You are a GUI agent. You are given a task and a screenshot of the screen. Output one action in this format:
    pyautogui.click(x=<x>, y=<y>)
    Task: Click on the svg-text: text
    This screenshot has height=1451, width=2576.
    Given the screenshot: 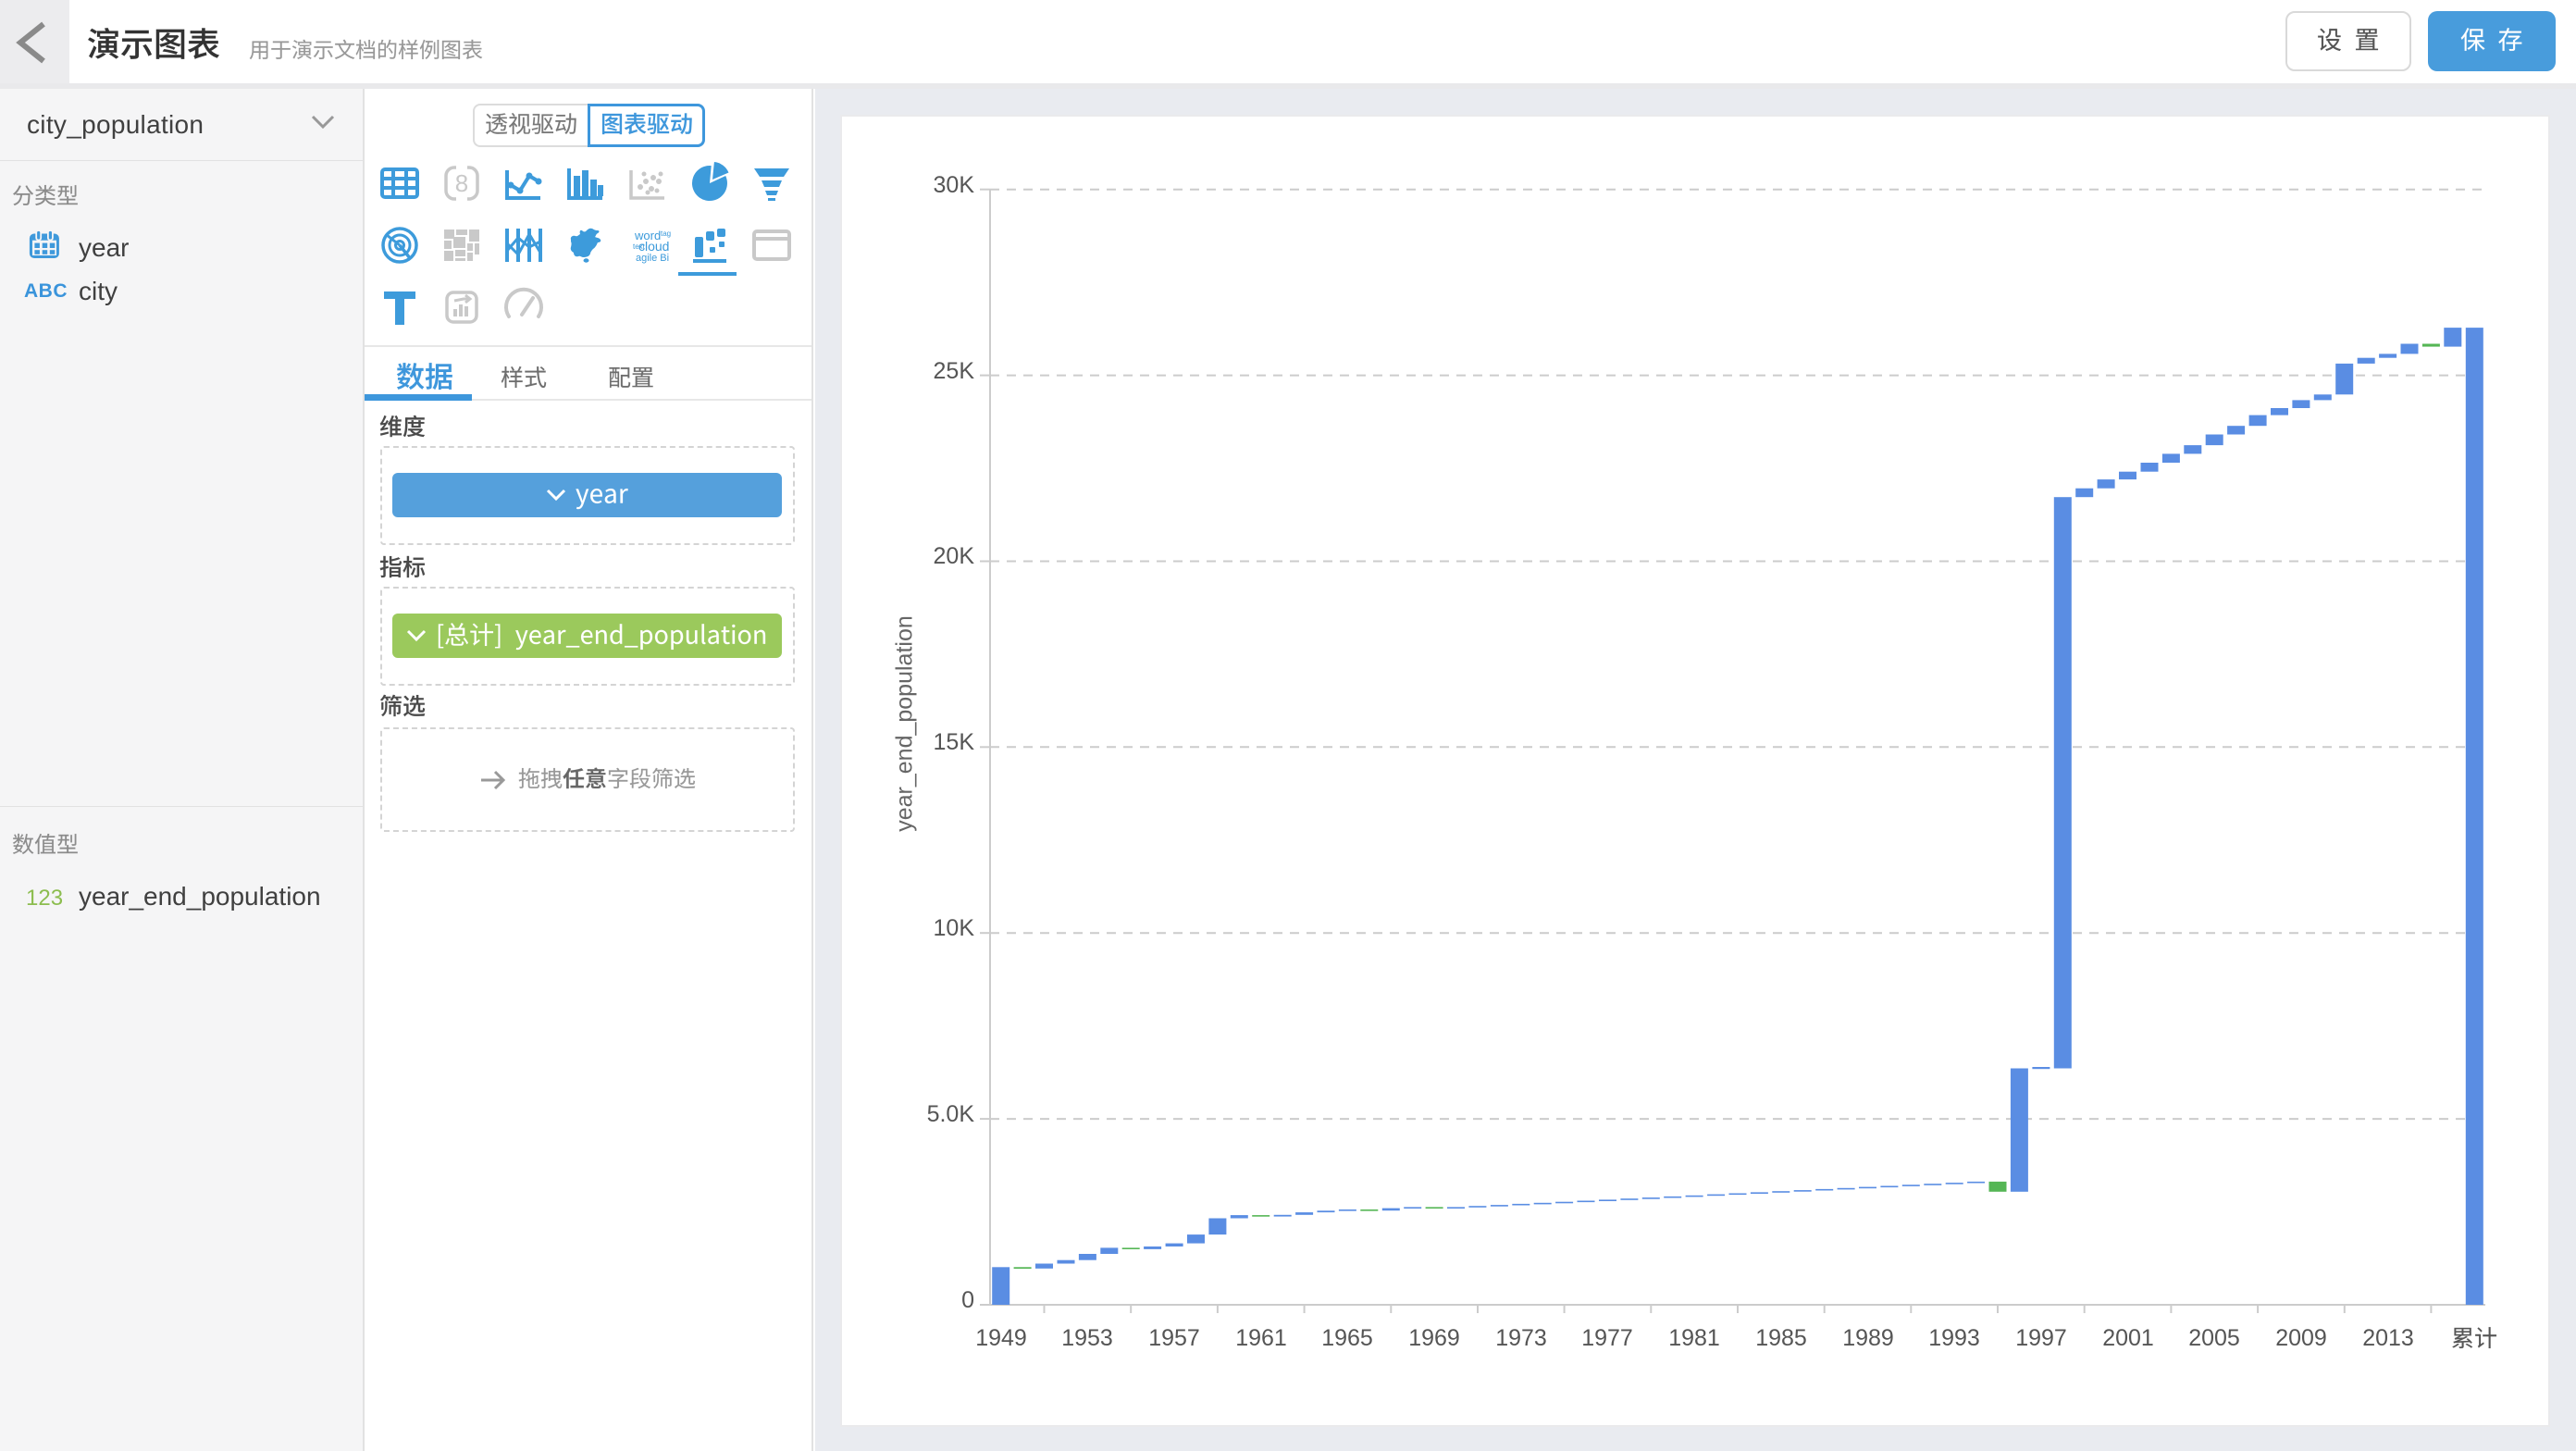 What is the action you would take?
    pyautogui.click(x=639, y=246)
    